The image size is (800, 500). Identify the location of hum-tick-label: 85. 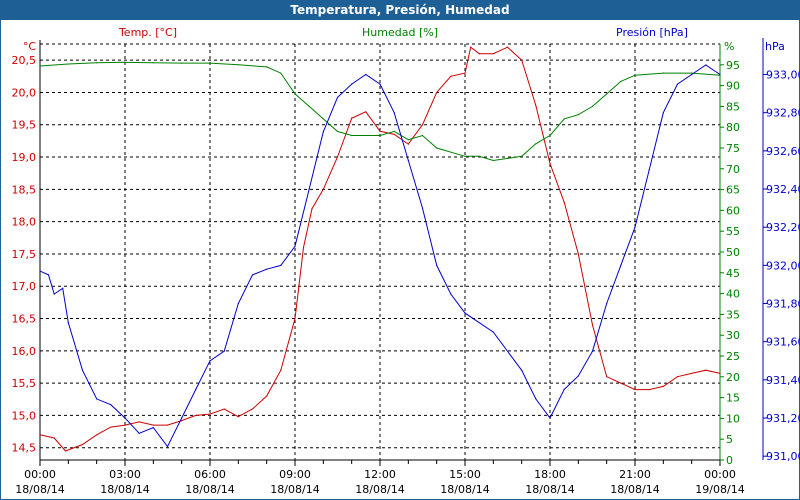
(733, 106).